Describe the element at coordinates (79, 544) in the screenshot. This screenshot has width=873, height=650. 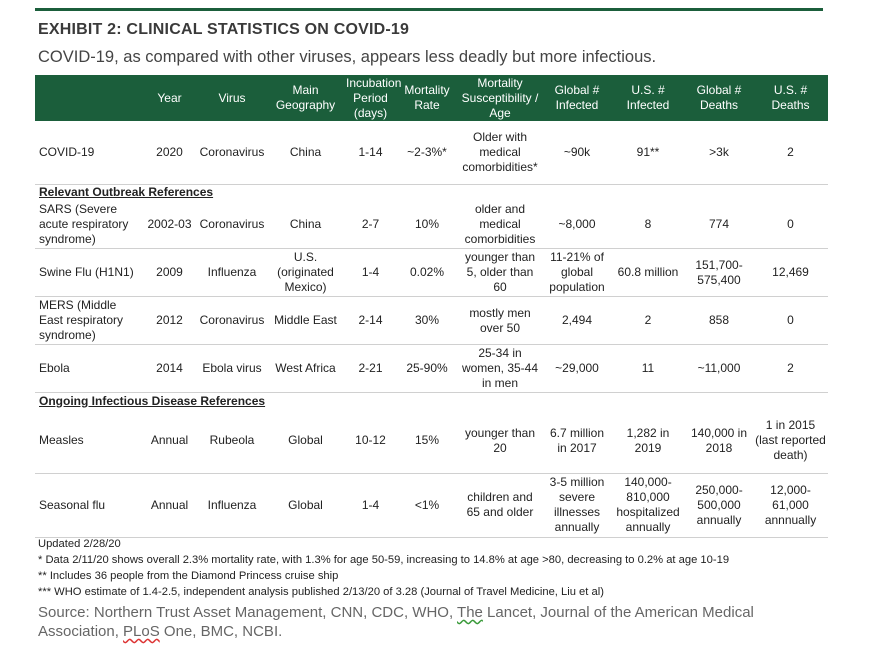
I see `updated-date: Updated 2/28/20` at that location.